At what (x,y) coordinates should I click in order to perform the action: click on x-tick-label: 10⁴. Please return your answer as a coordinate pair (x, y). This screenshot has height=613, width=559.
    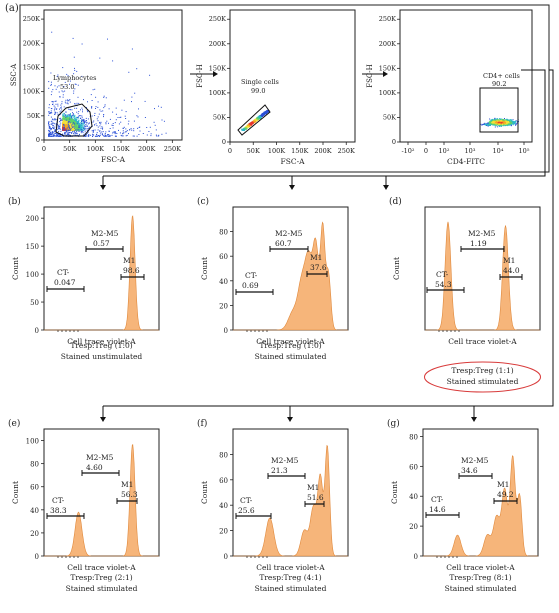
    Looking at the image, I should click on (498, 151).